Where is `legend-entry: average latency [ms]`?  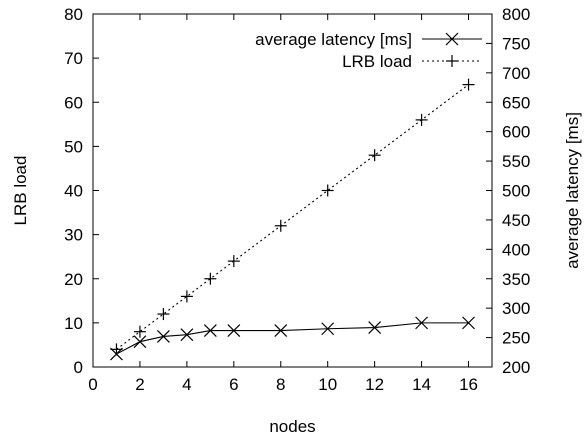 legend-entry: average latency [ms] is located at coordinates (368, 39).